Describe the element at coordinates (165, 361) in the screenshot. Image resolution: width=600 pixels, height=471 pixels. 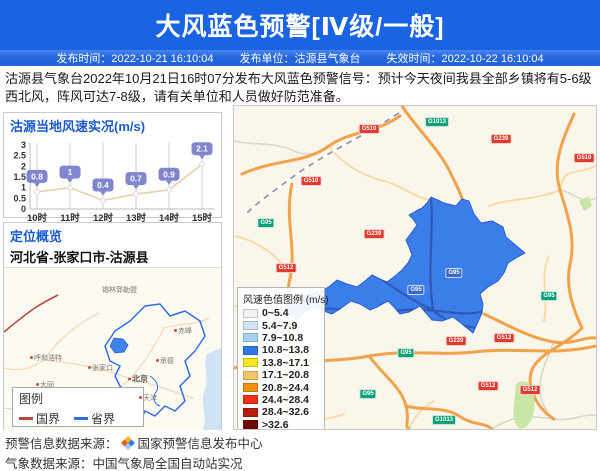
I see `mini-map-label-3: 承德` at that location.